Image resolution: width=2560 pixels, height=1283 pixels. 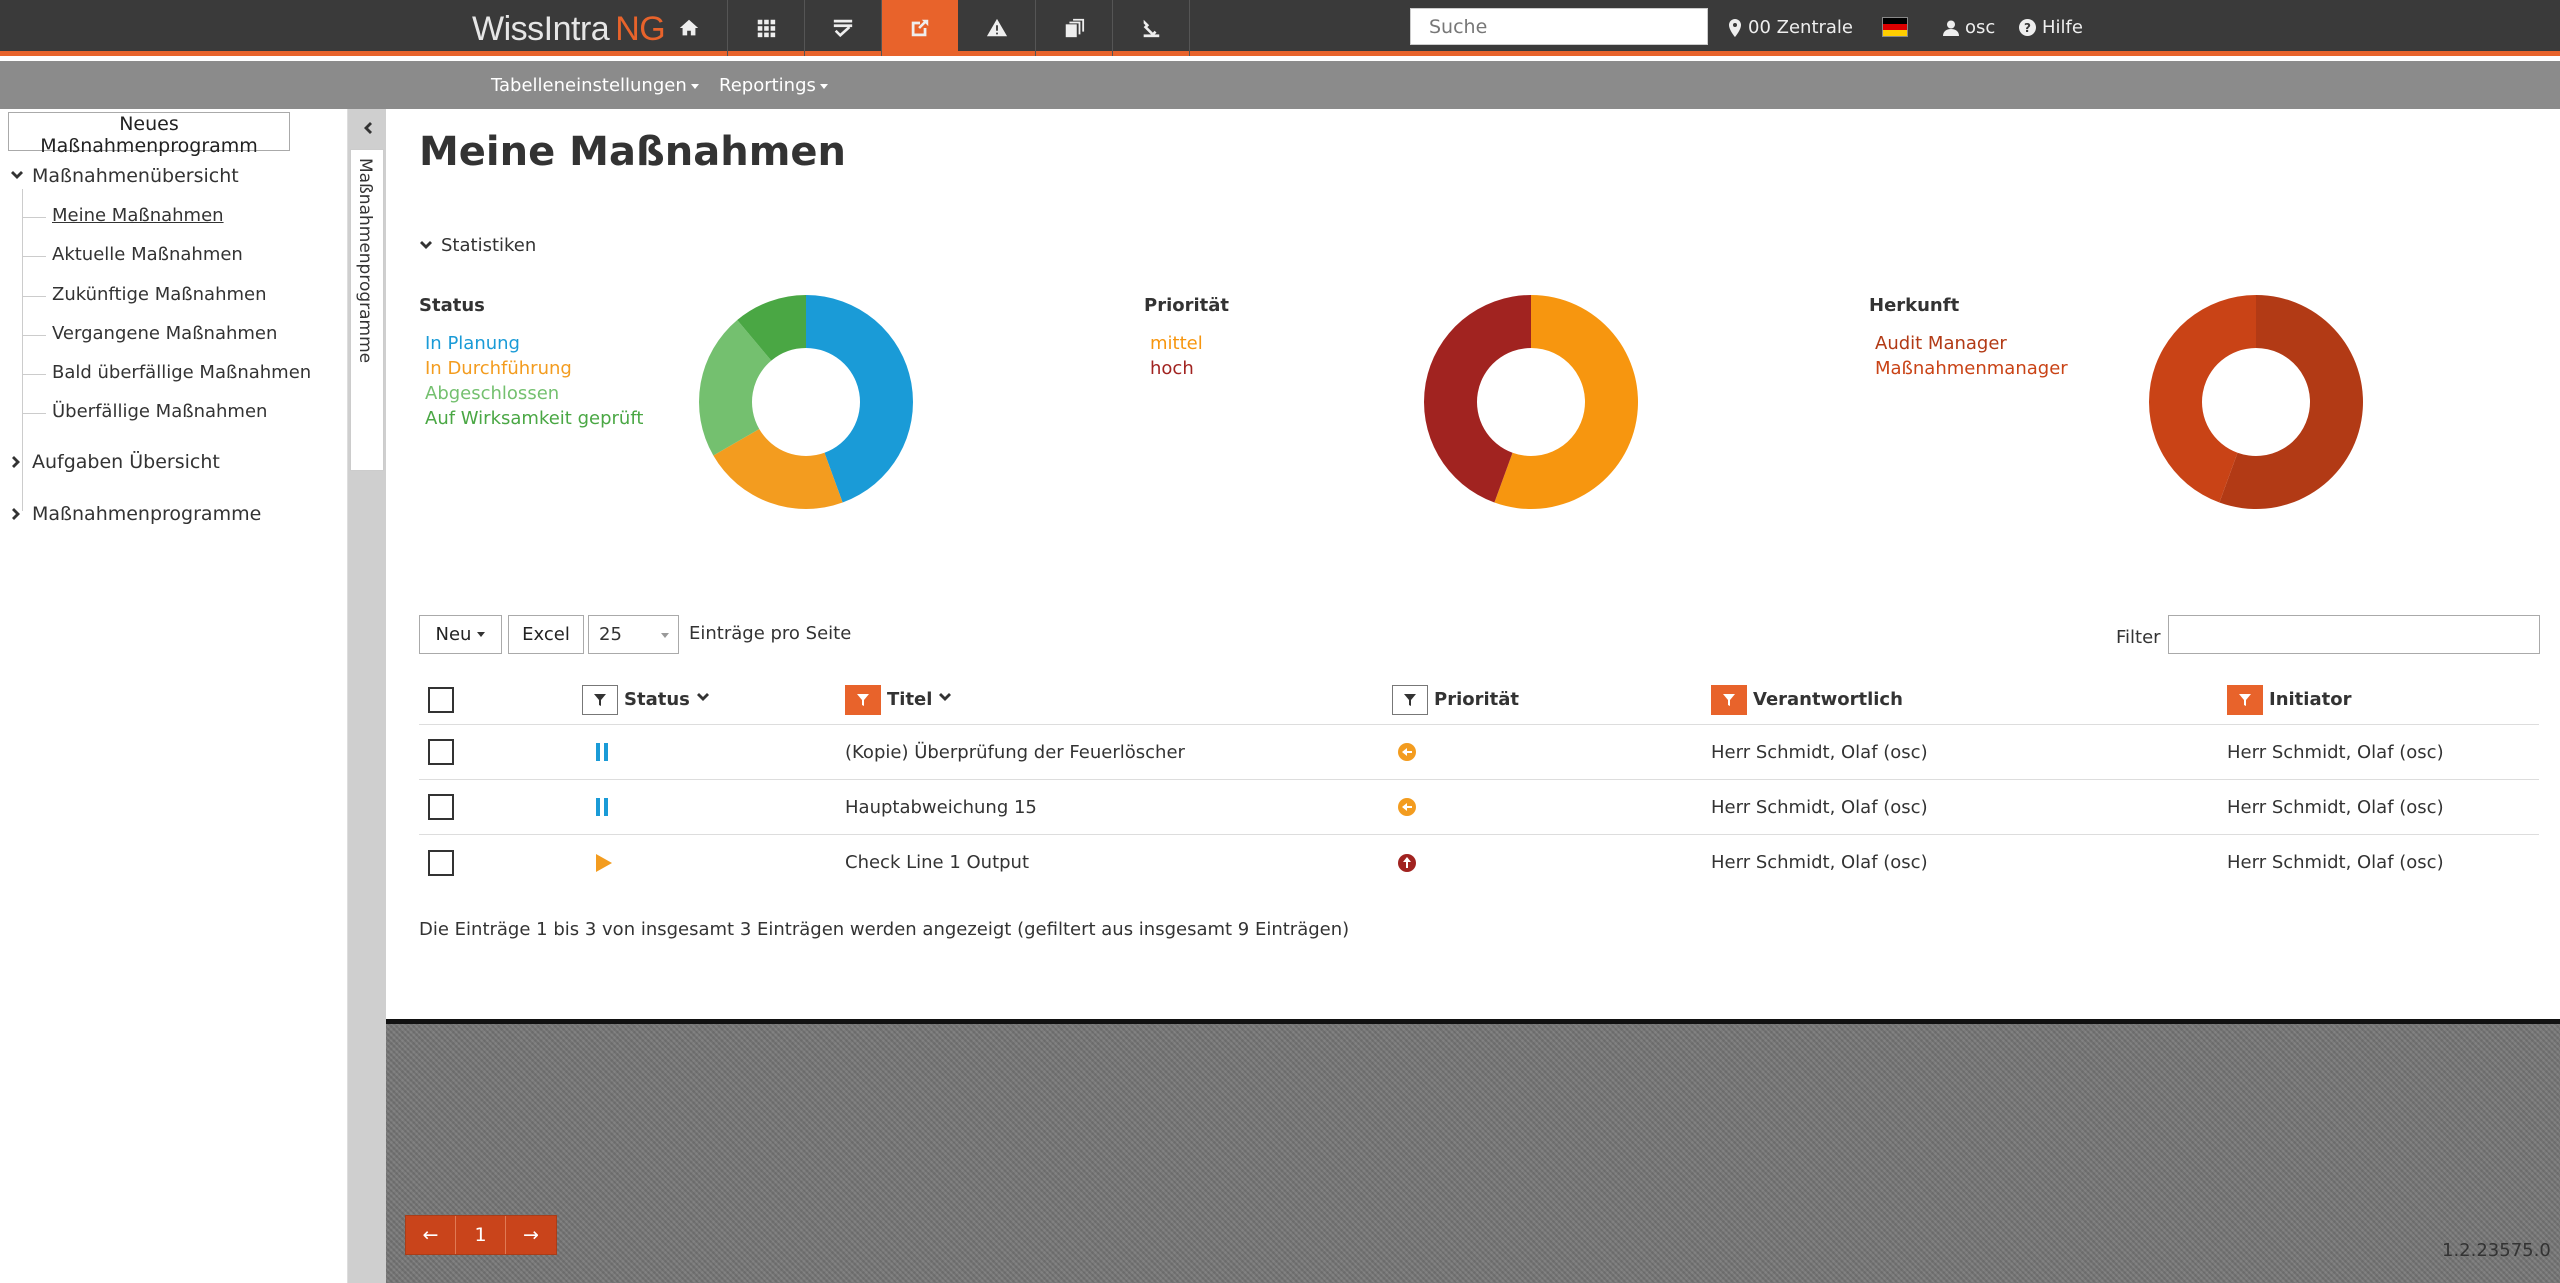 I want to click on donut-chart, so click(x=806, y=402).